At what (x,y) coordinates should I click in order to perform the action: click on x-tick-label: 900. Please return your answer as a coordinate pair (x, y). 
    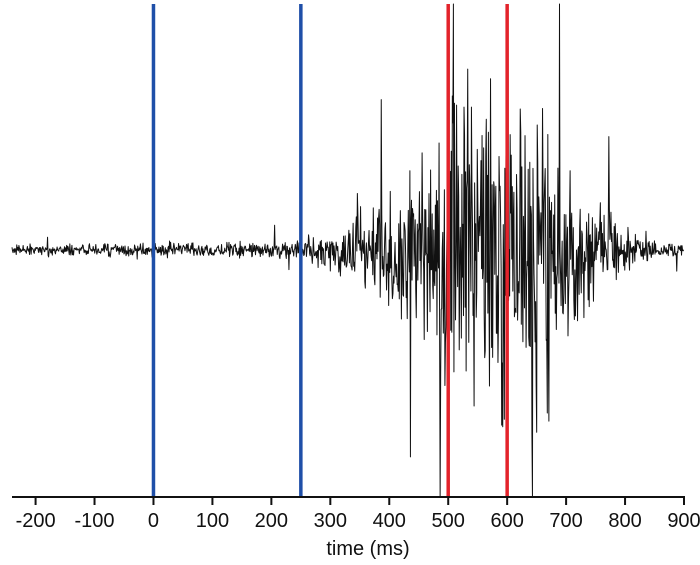
    Looking at the image, I should click on (683, 521).